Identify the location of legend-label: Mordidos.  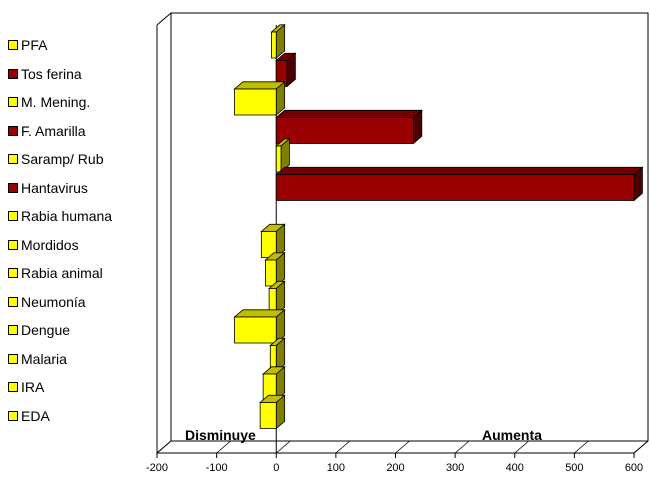
(50, 244).